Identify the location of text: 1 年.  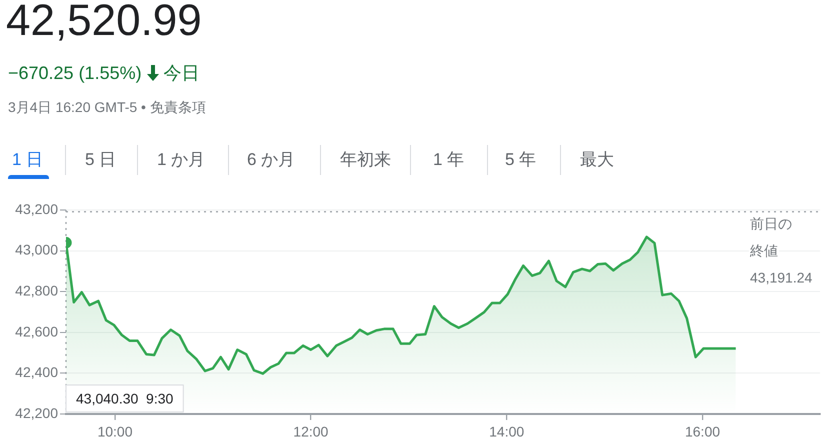
(448, 160).